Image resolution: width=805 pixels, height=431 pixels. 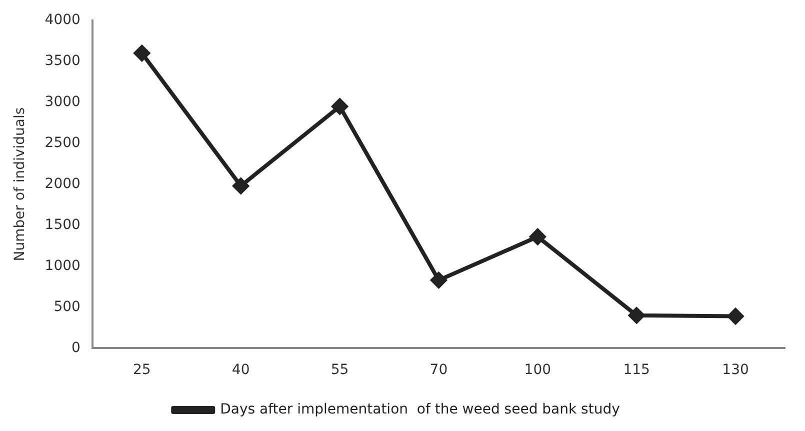 I want to click on y-tick-label: 4000, so click(x=62, y=20).